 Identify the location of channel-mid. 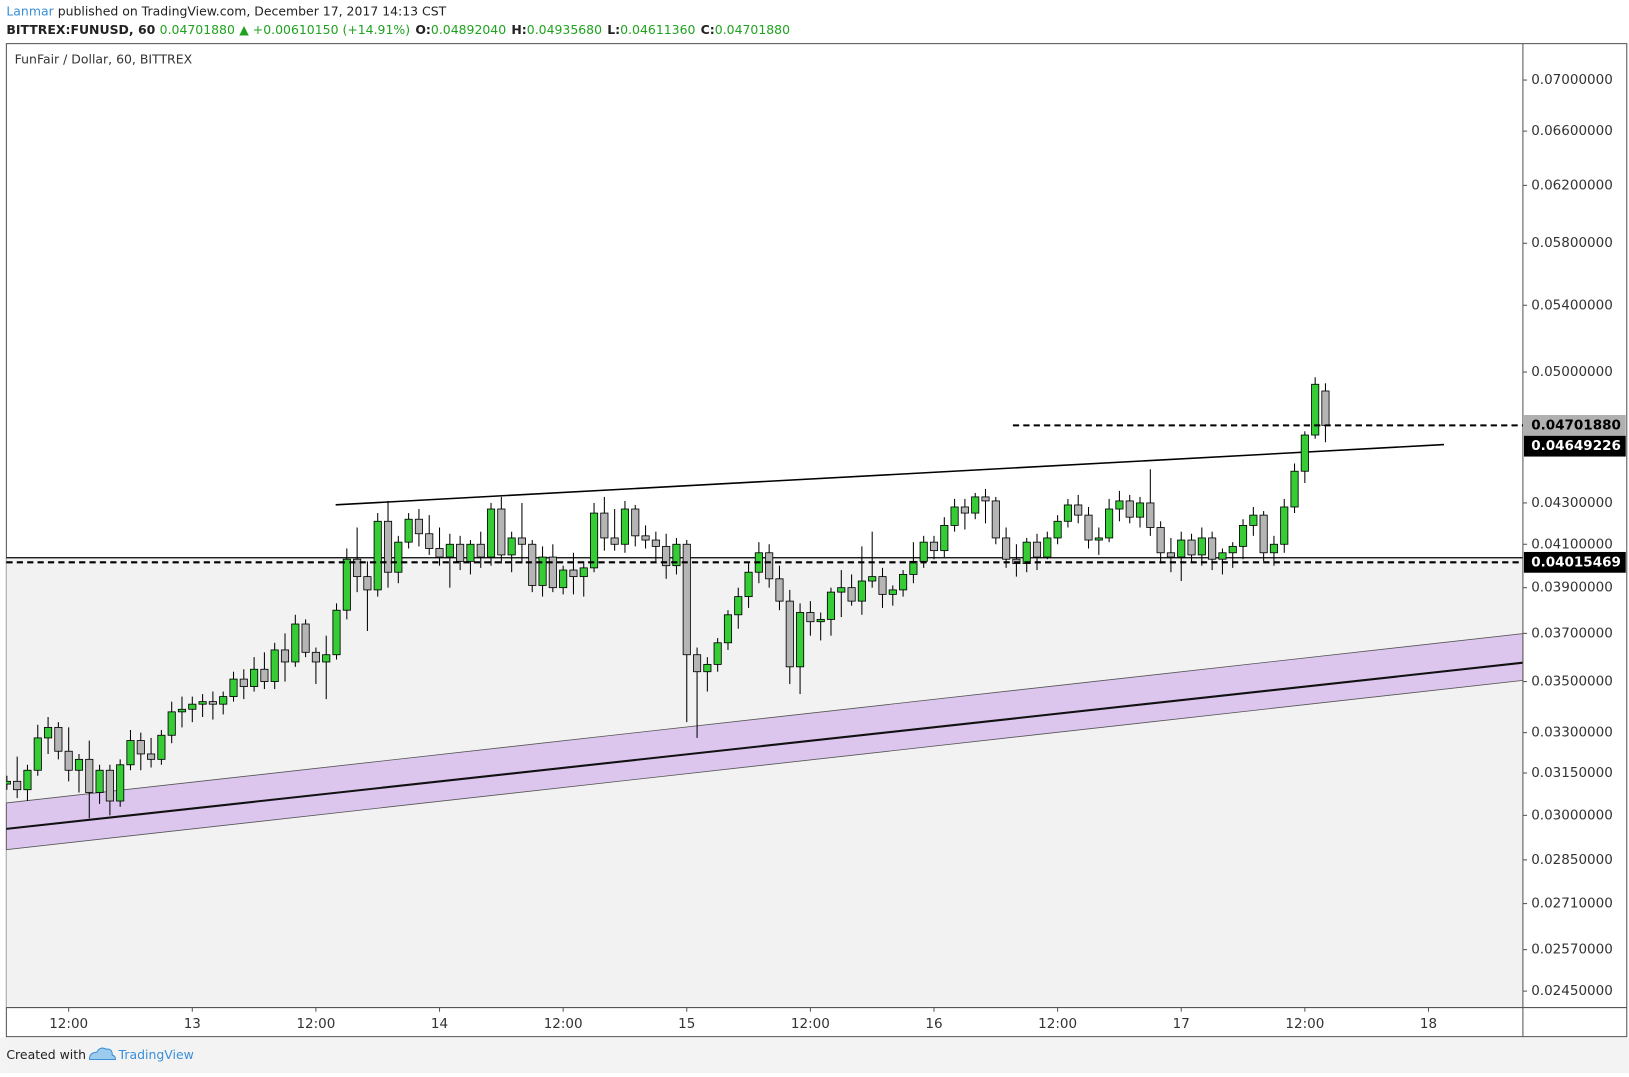
(765, 745).